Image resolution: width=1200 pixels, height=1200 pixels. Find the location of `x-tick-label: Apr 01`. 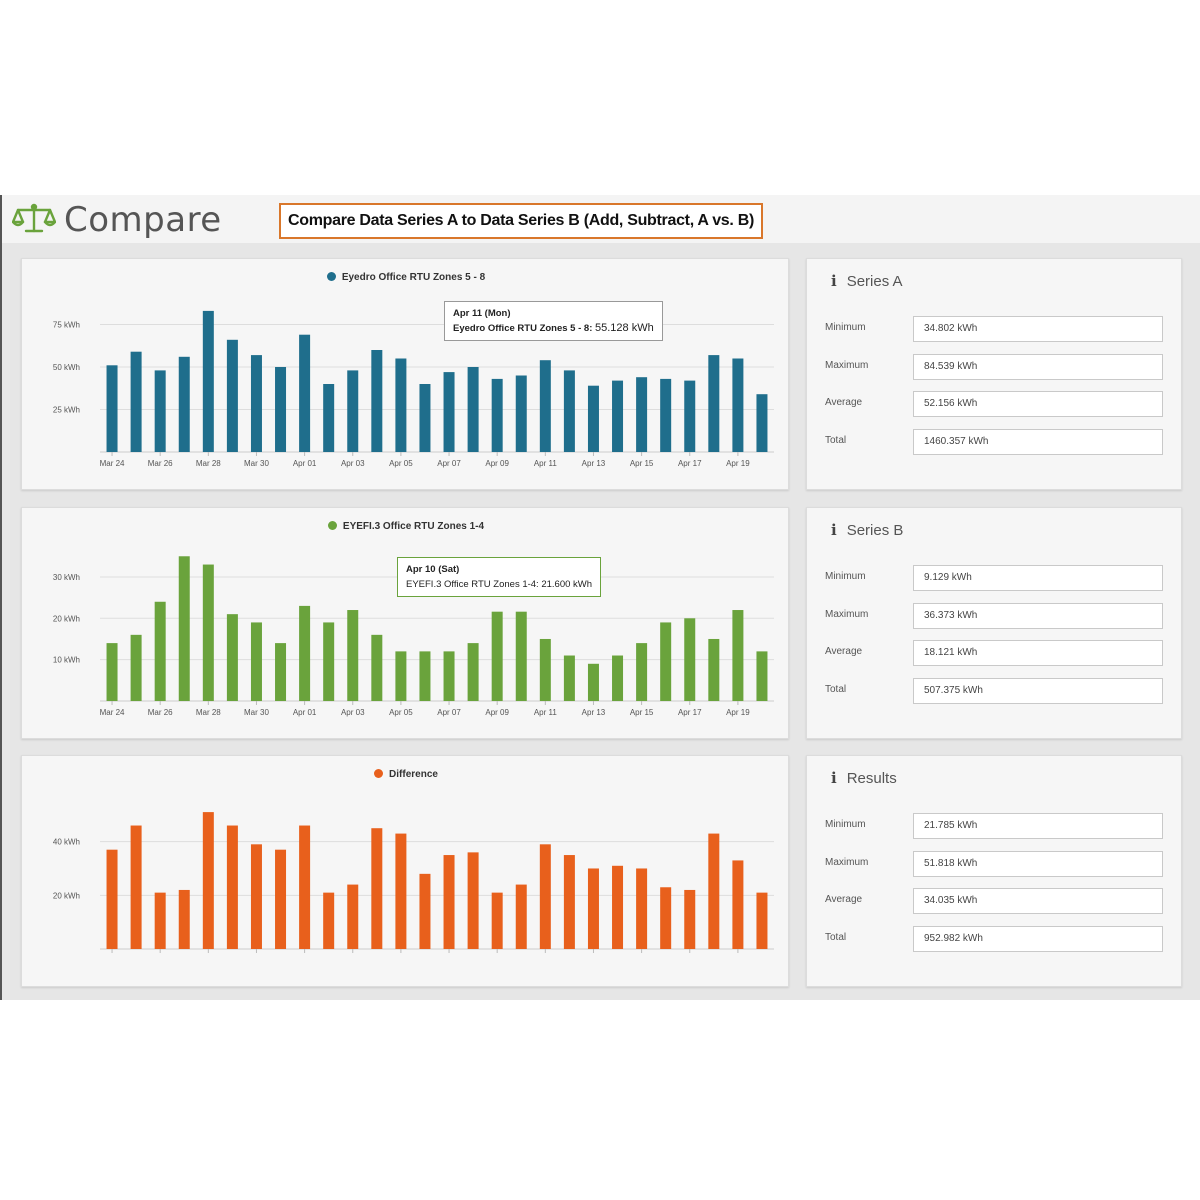

x-tick-label: Apr 01 is located at coordinates (305, 463).